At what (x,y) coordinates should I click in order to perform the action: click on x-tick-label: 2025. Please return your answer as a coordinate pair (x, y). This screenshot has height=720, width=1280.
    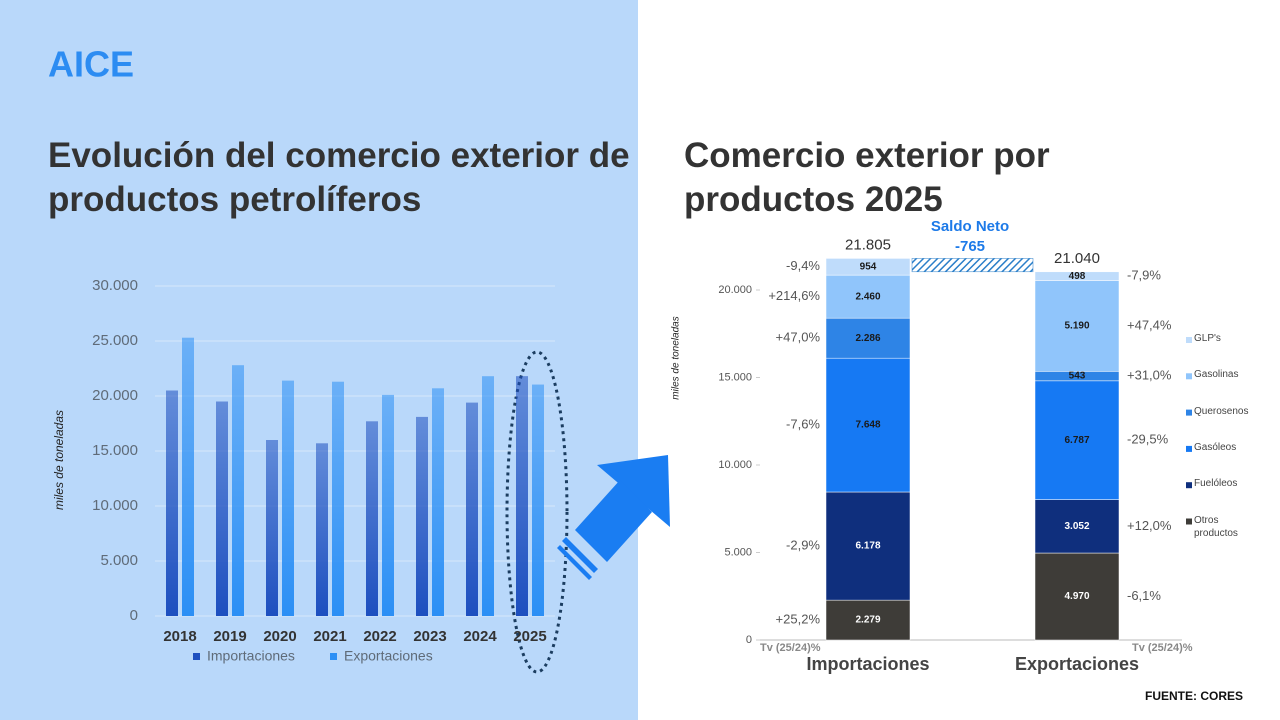
    Looking at the image, I should click on (529, 636).